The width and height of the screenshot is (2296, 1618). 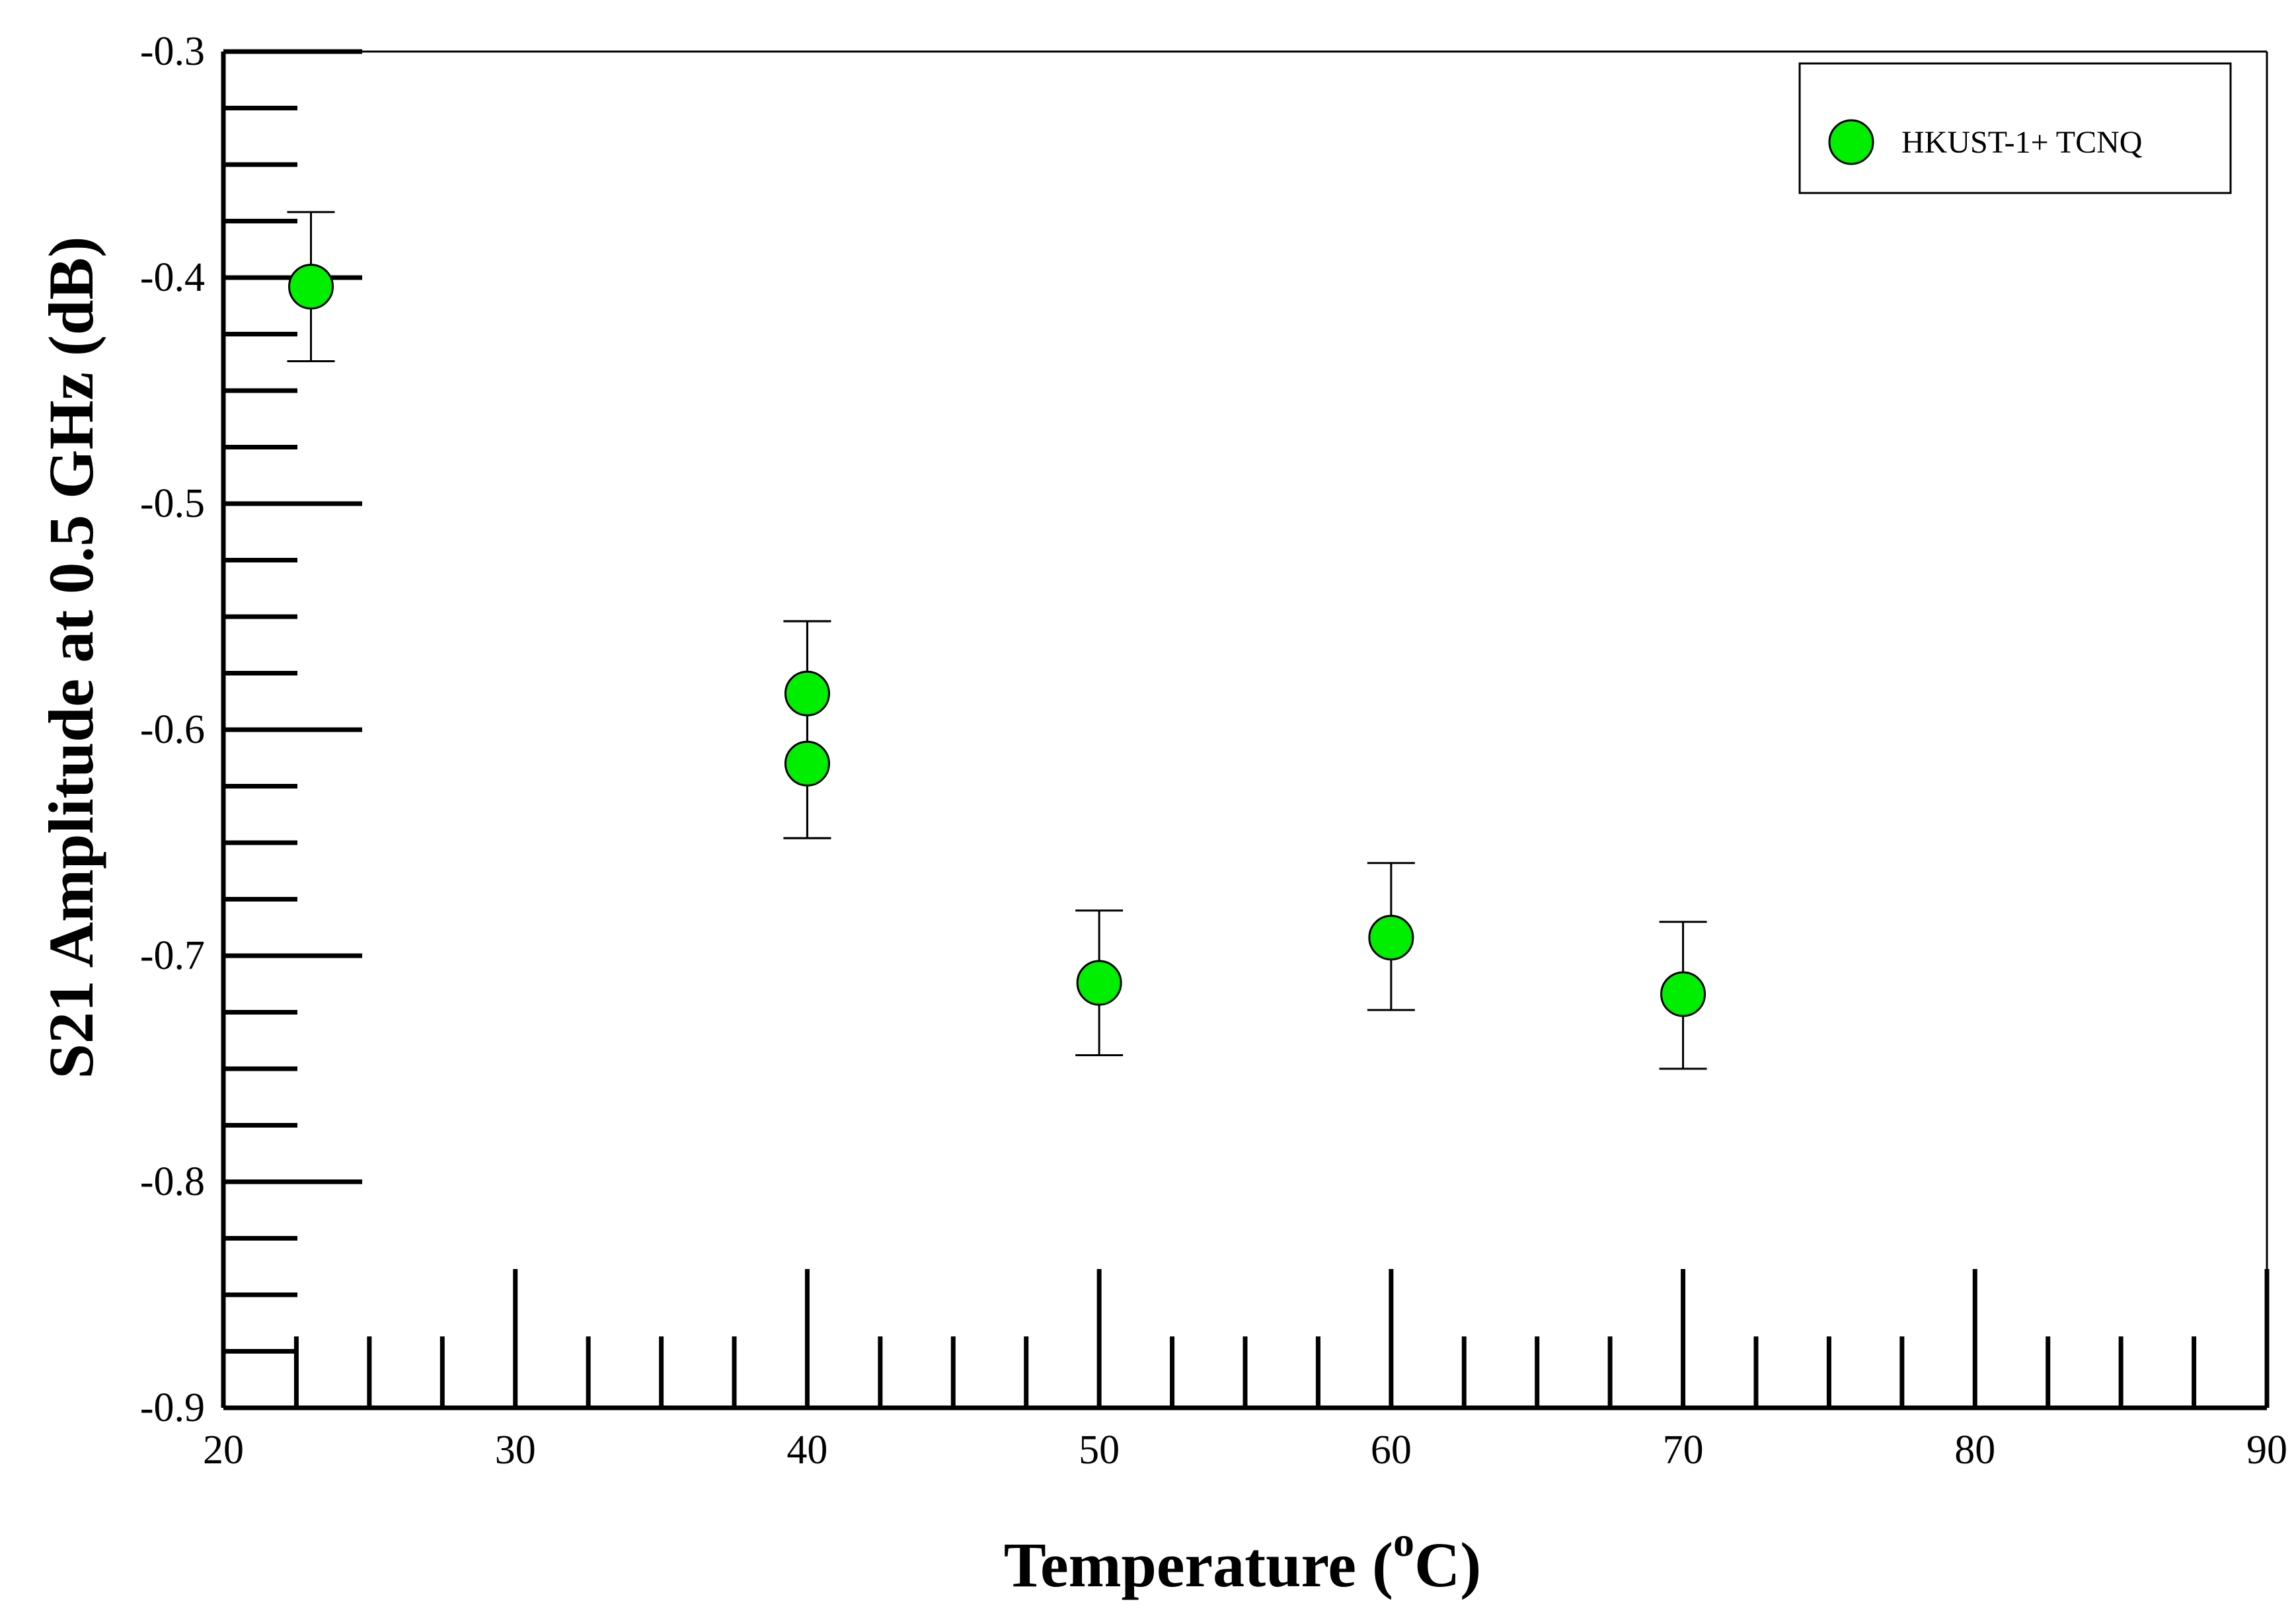 I want to click on y-tick-label: -0.7, so click(x=172, y=955).